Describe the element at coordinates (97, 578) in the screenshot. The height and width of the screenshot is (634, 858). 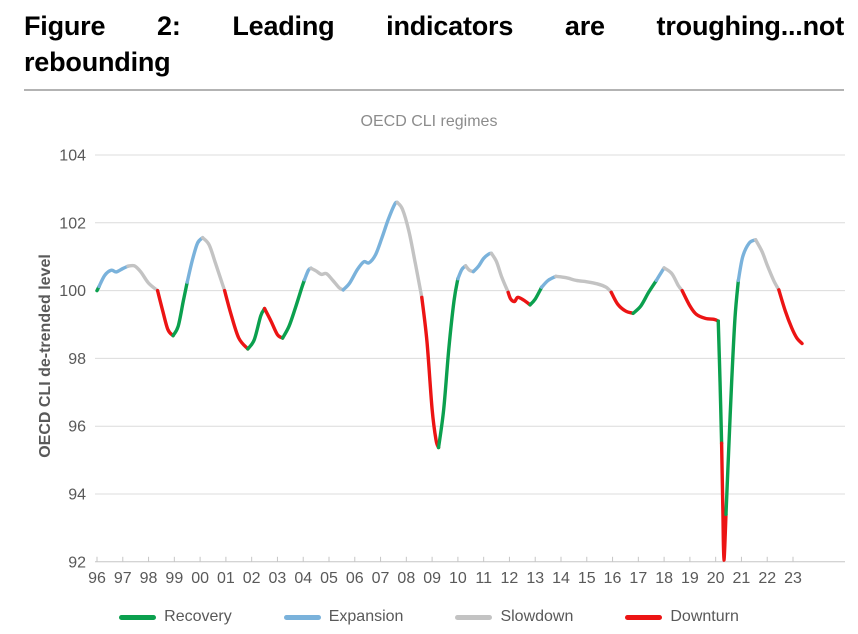
I see `x-tick-label: 96` at that location.